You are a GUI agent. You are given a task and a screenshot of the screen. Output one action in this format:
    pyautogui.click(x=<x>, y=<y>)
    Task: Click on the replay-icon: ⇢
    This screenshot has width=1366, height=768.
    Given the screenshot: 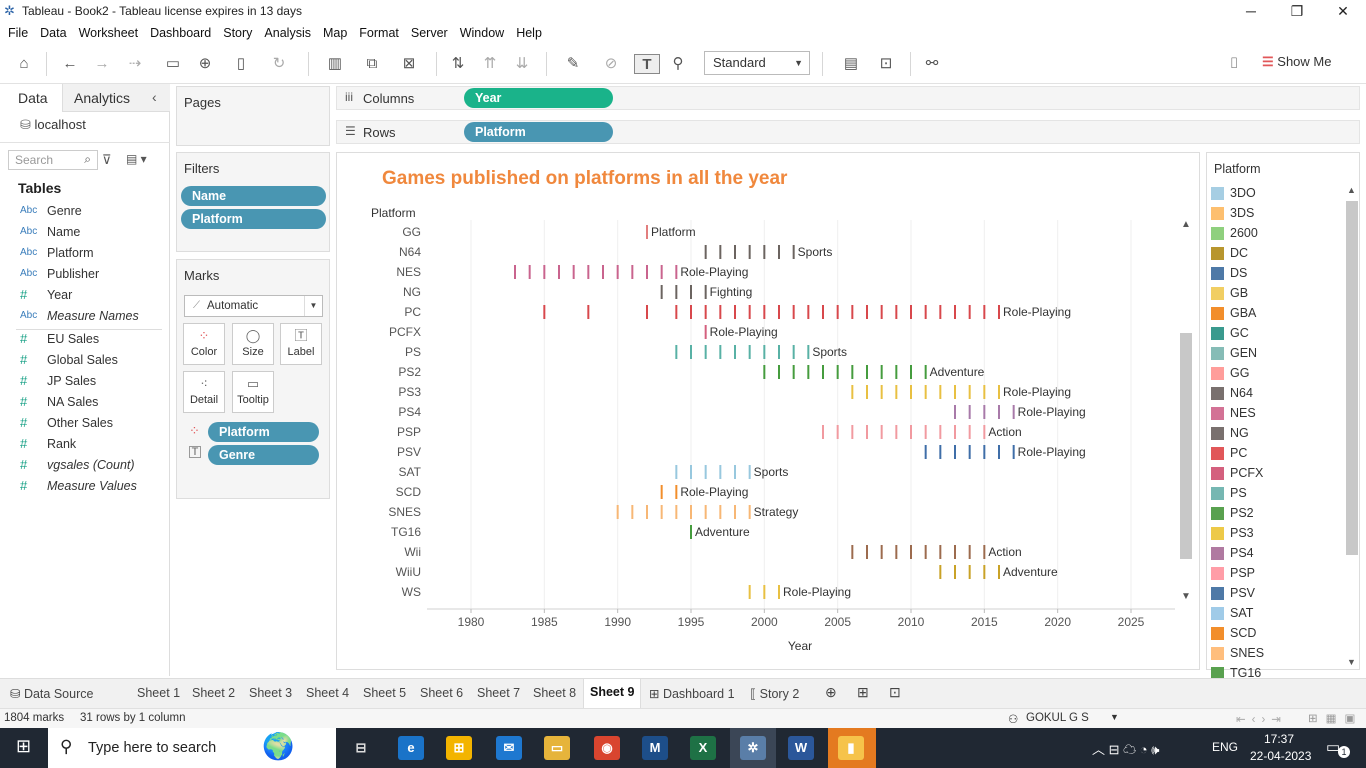 What is the action you would take?
    pyautogui.click(x=135, y=63)
    